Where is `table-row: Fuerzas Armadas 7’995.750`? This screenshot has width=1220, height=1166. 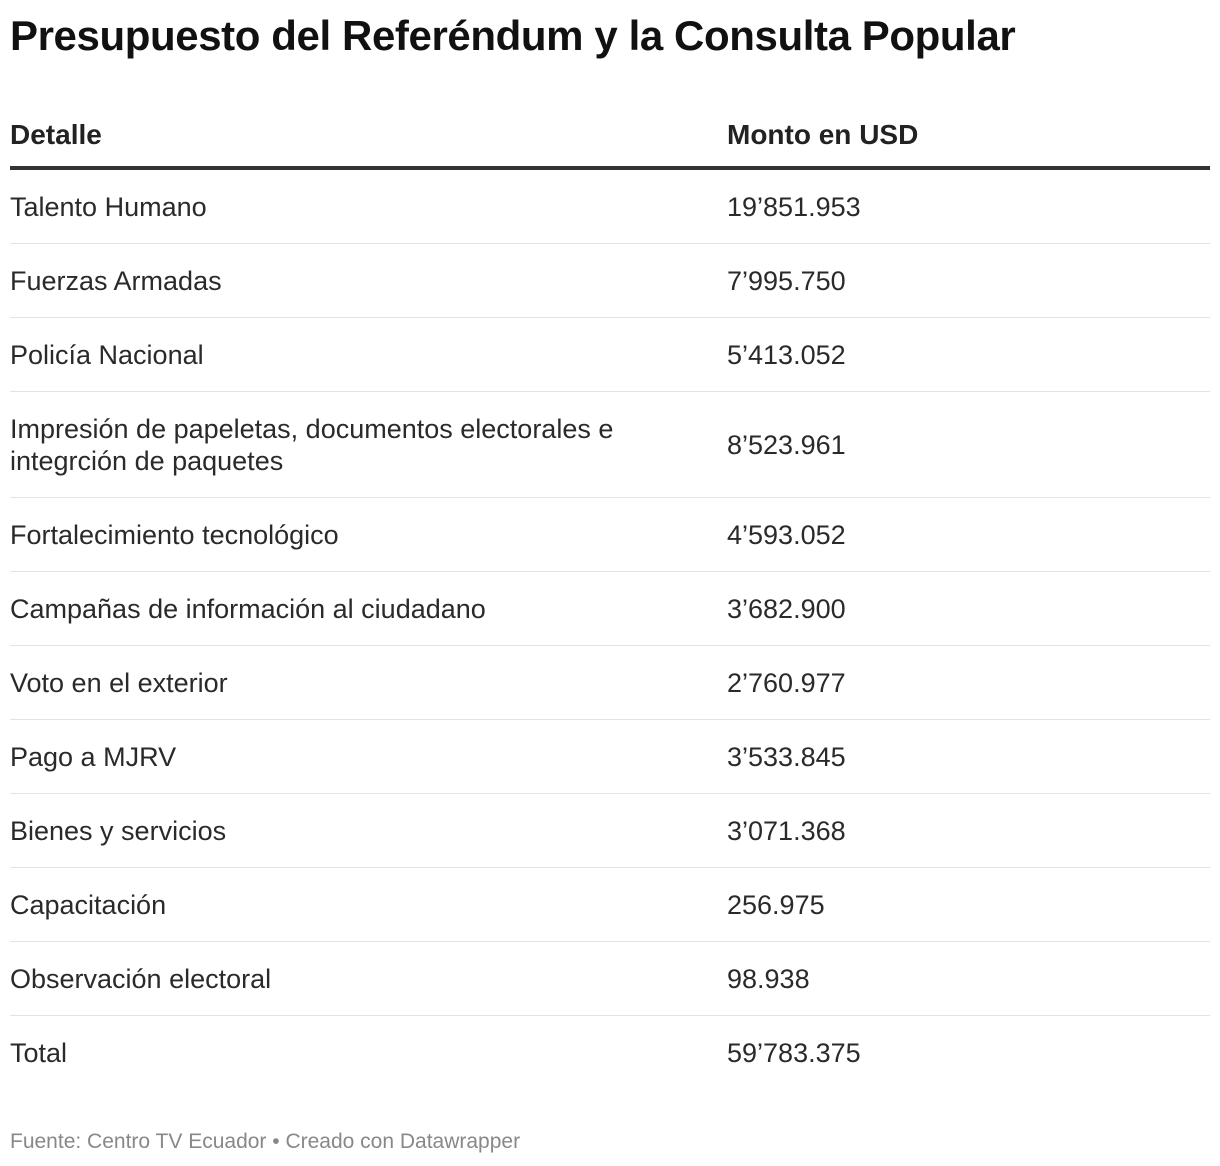
table-row: Fuerzas Armadas 7’995.750 is located at coordinates (610, 280).